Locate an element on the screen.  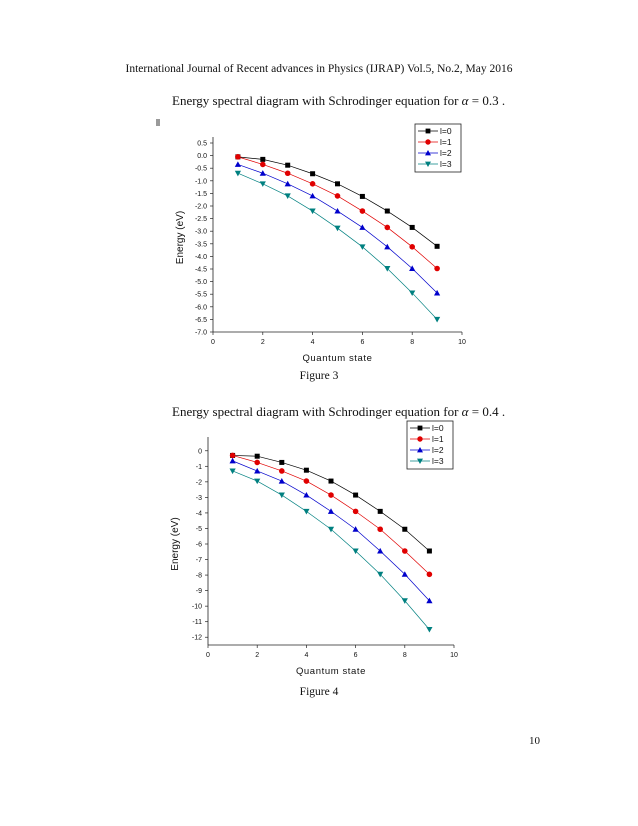
y-tick-label: -4.5 is located at coordinates (201, 270).